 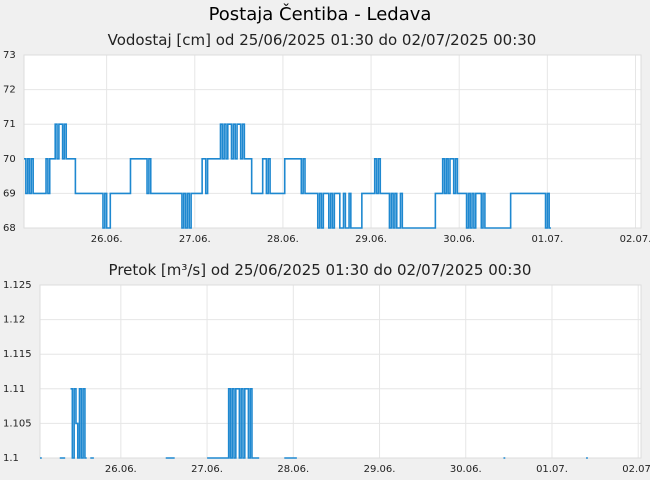 I want to click on y-tick-label: 69, so click(x=9, y=193).